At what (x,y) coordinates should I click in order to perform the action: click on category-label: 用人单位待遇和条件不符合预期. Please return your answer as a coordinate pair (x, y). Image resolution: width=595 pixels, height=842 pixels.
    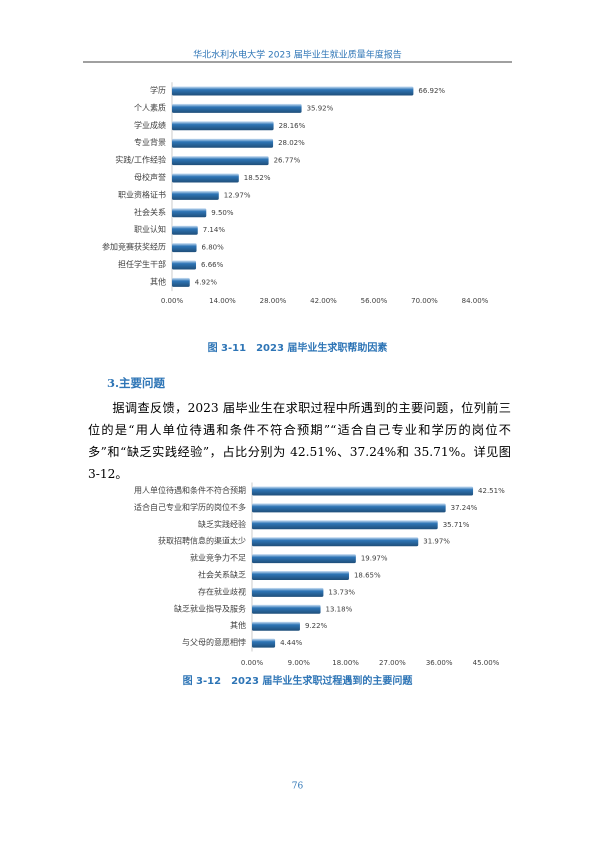
    Looking at the image, I should click on (190, 490).